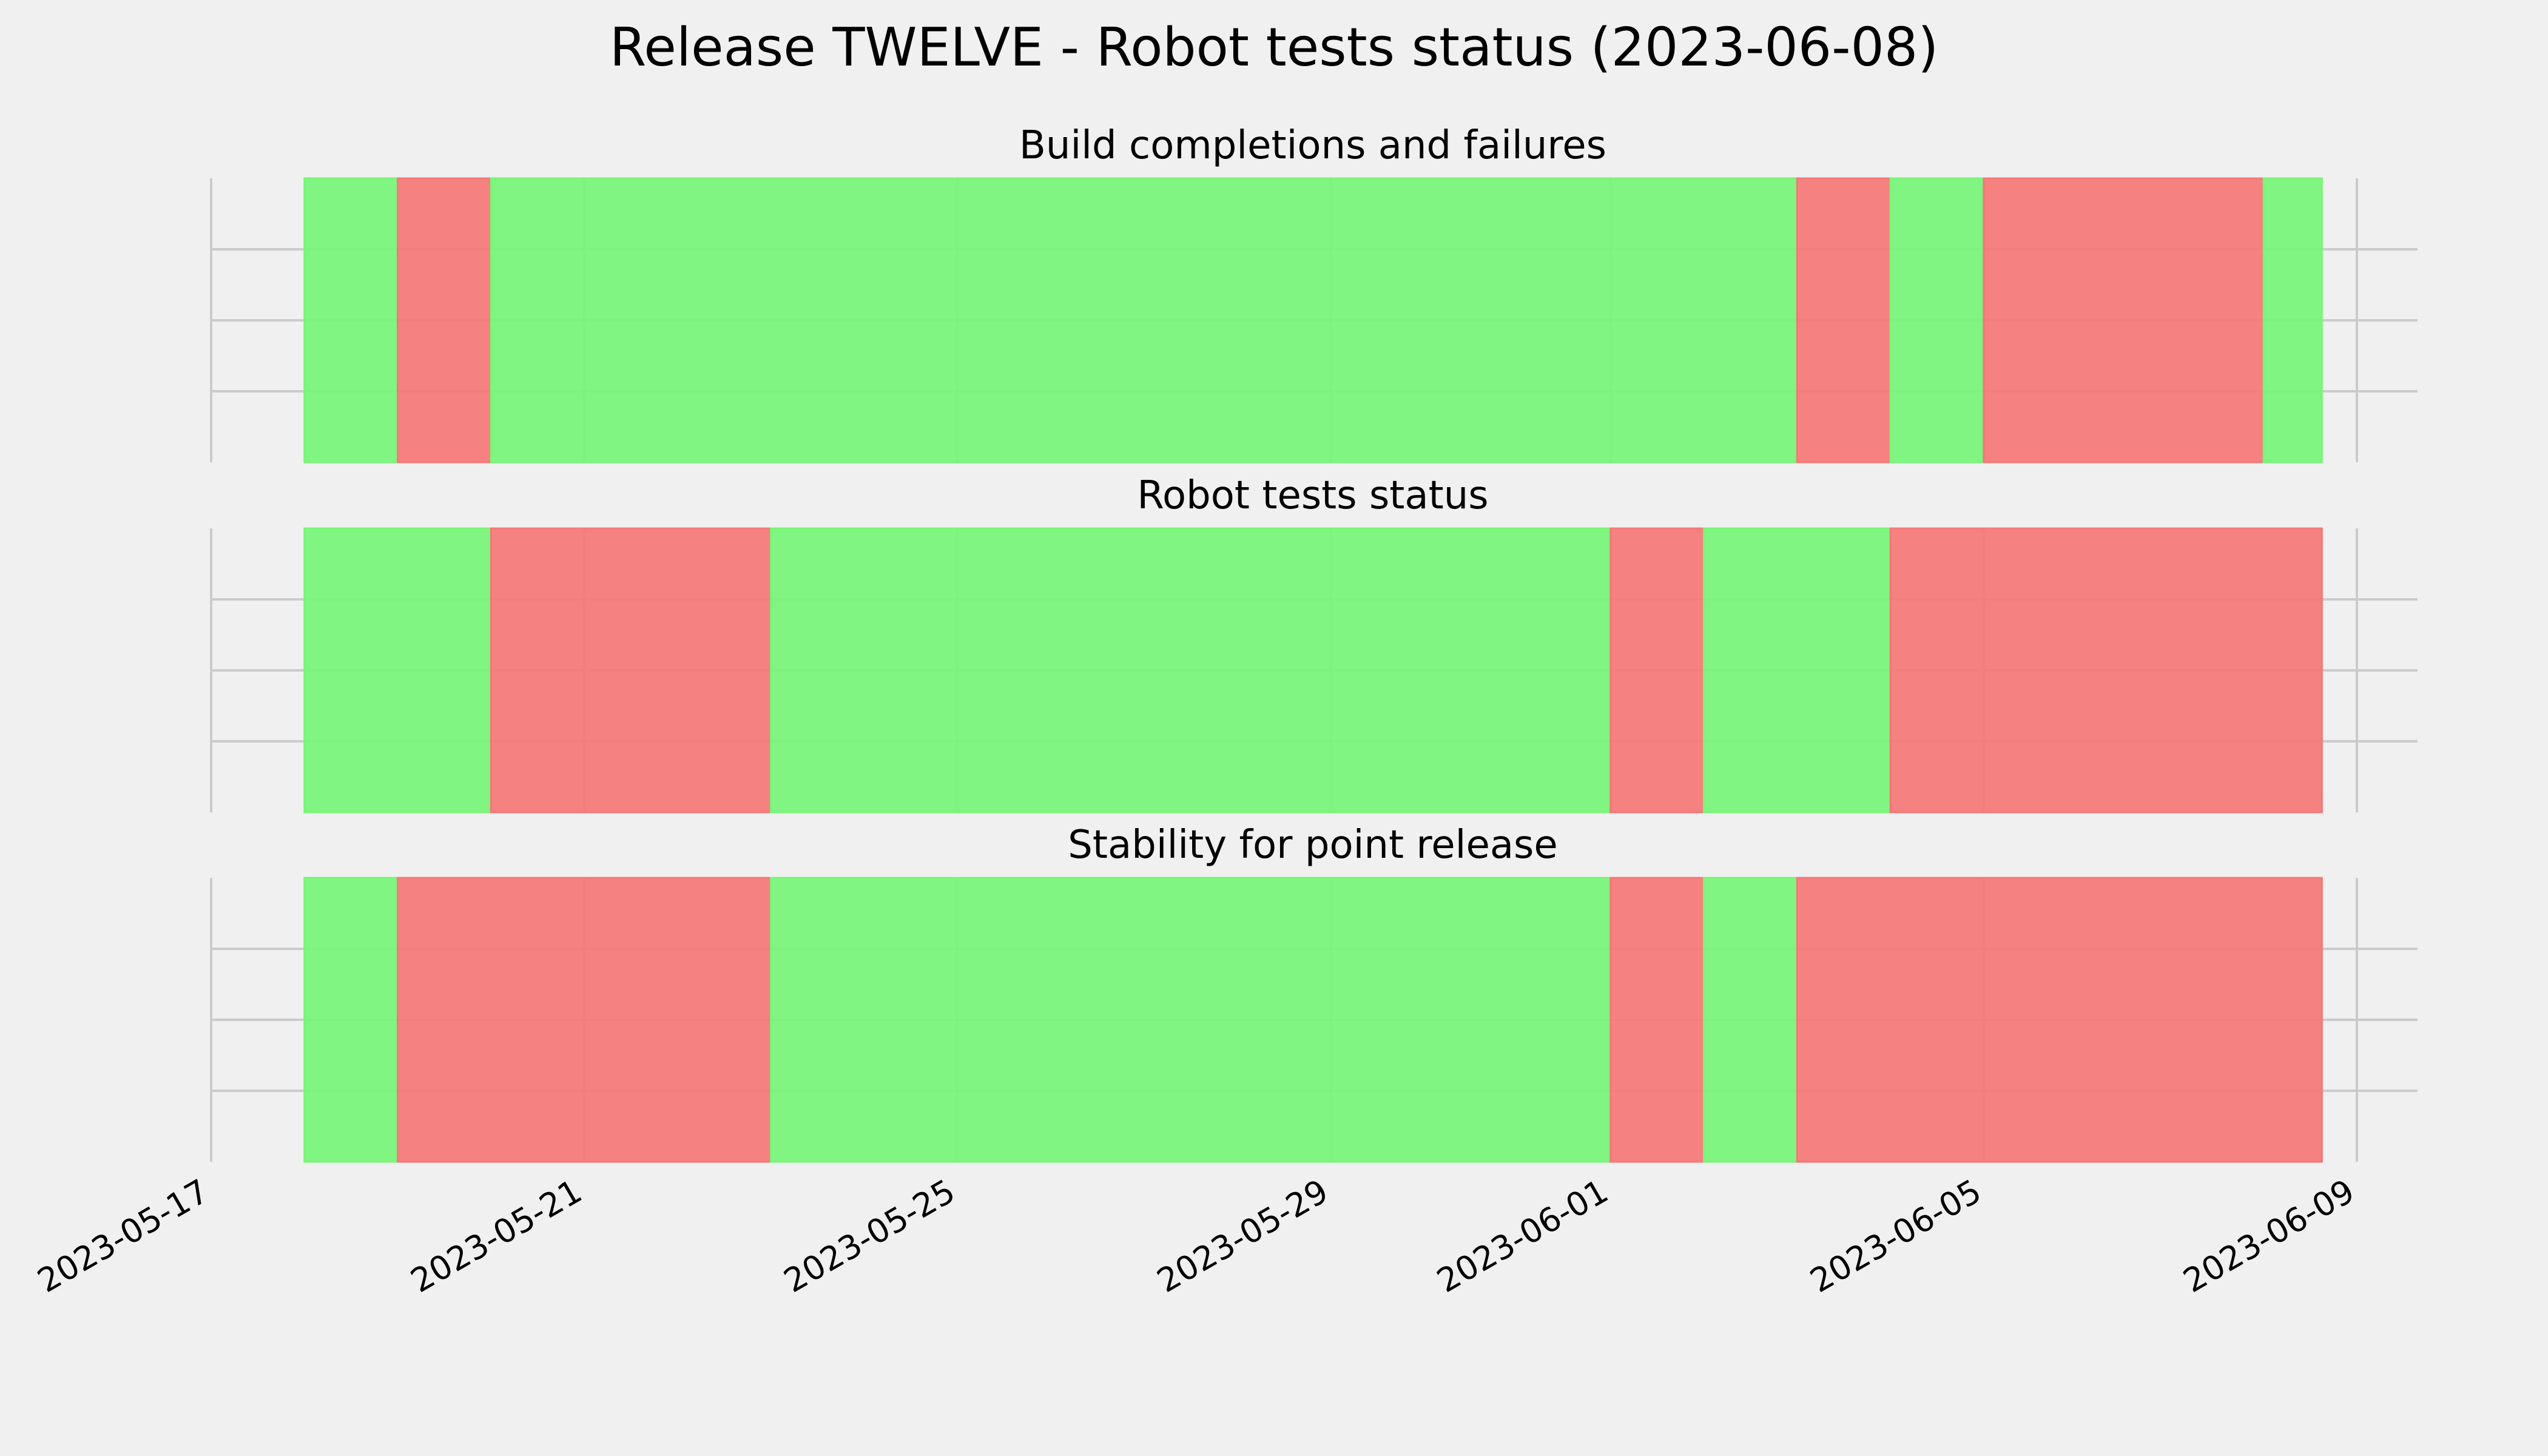 This screenshot has height=1456, width=2548. I want to click on panel-title: Build completions and failures, so click(1312, 145).